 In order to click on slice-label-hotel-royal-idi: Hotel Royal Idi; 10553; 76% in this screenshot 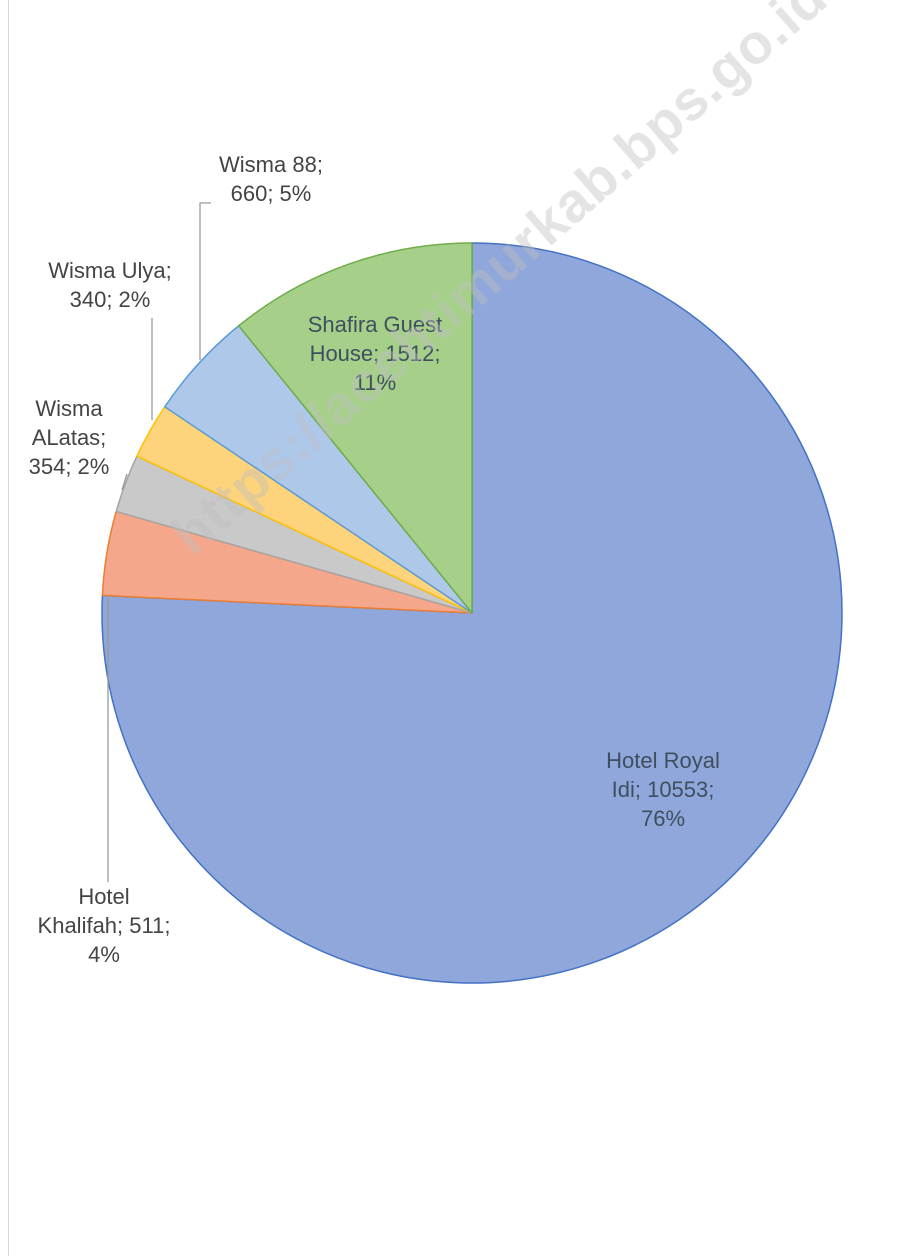, I will do `click(663, 790)`.